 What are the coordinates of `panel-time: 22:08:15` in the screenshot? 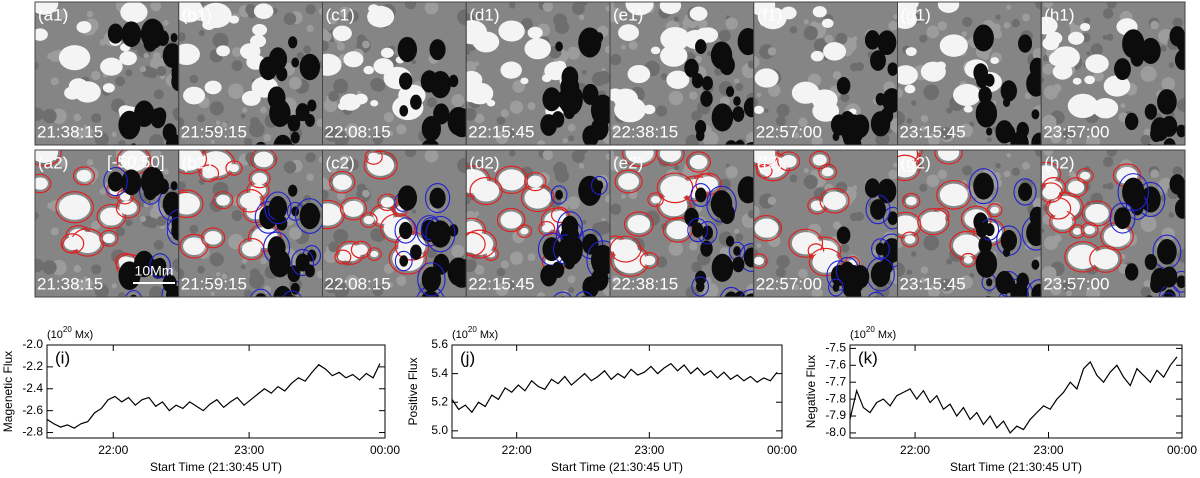 It's located at (358, 131).